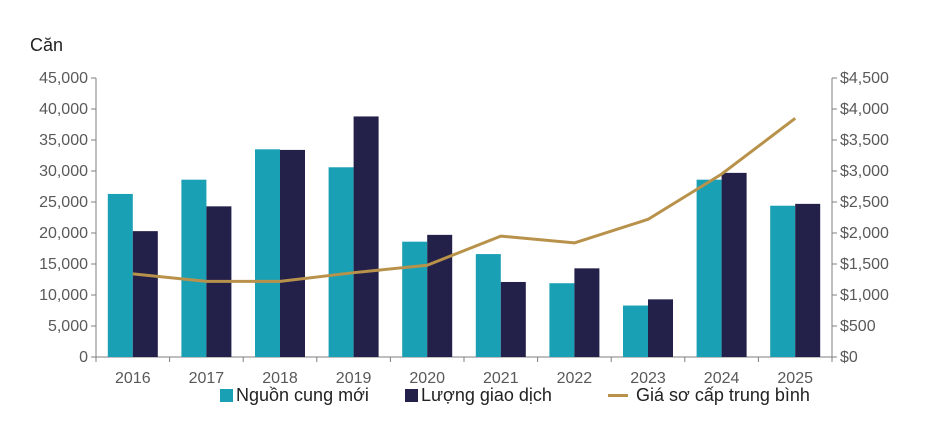 This screenshot has width=927, height=447. What do you see at coordinates (858, 326) in the screenshot?
I see `right-tick-label: $500` at bounding box center [858, 326].